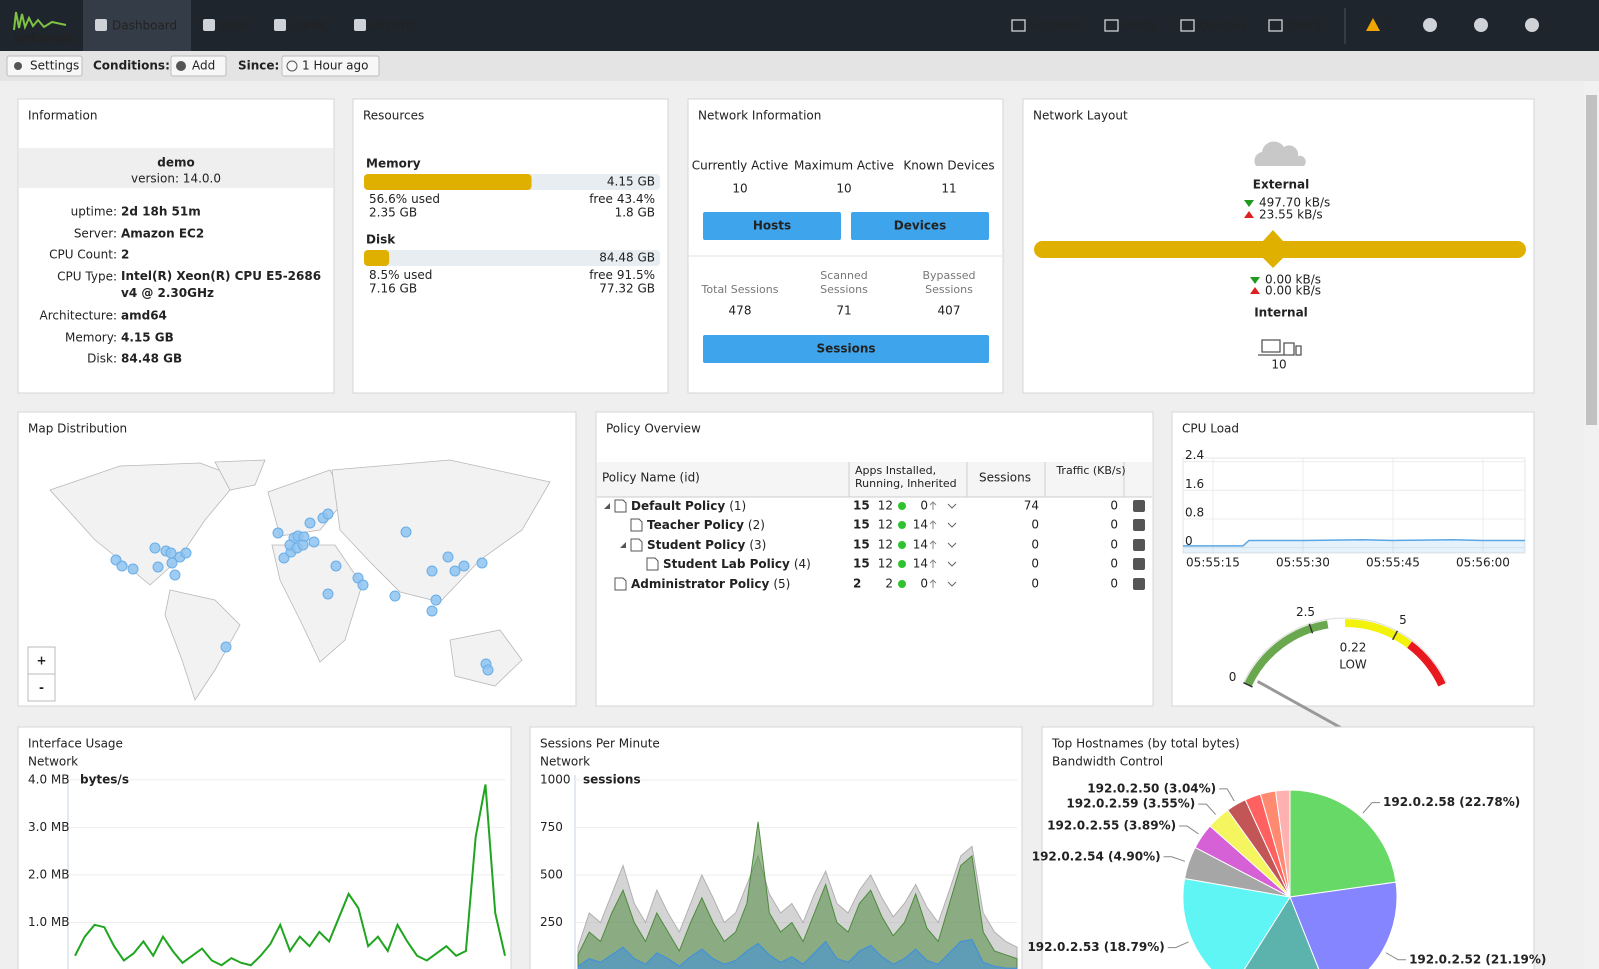 Image resolution: width=1599 pixels, height=969 pixels. I want to click on info-key: CPU Type:, so click(87, 277).